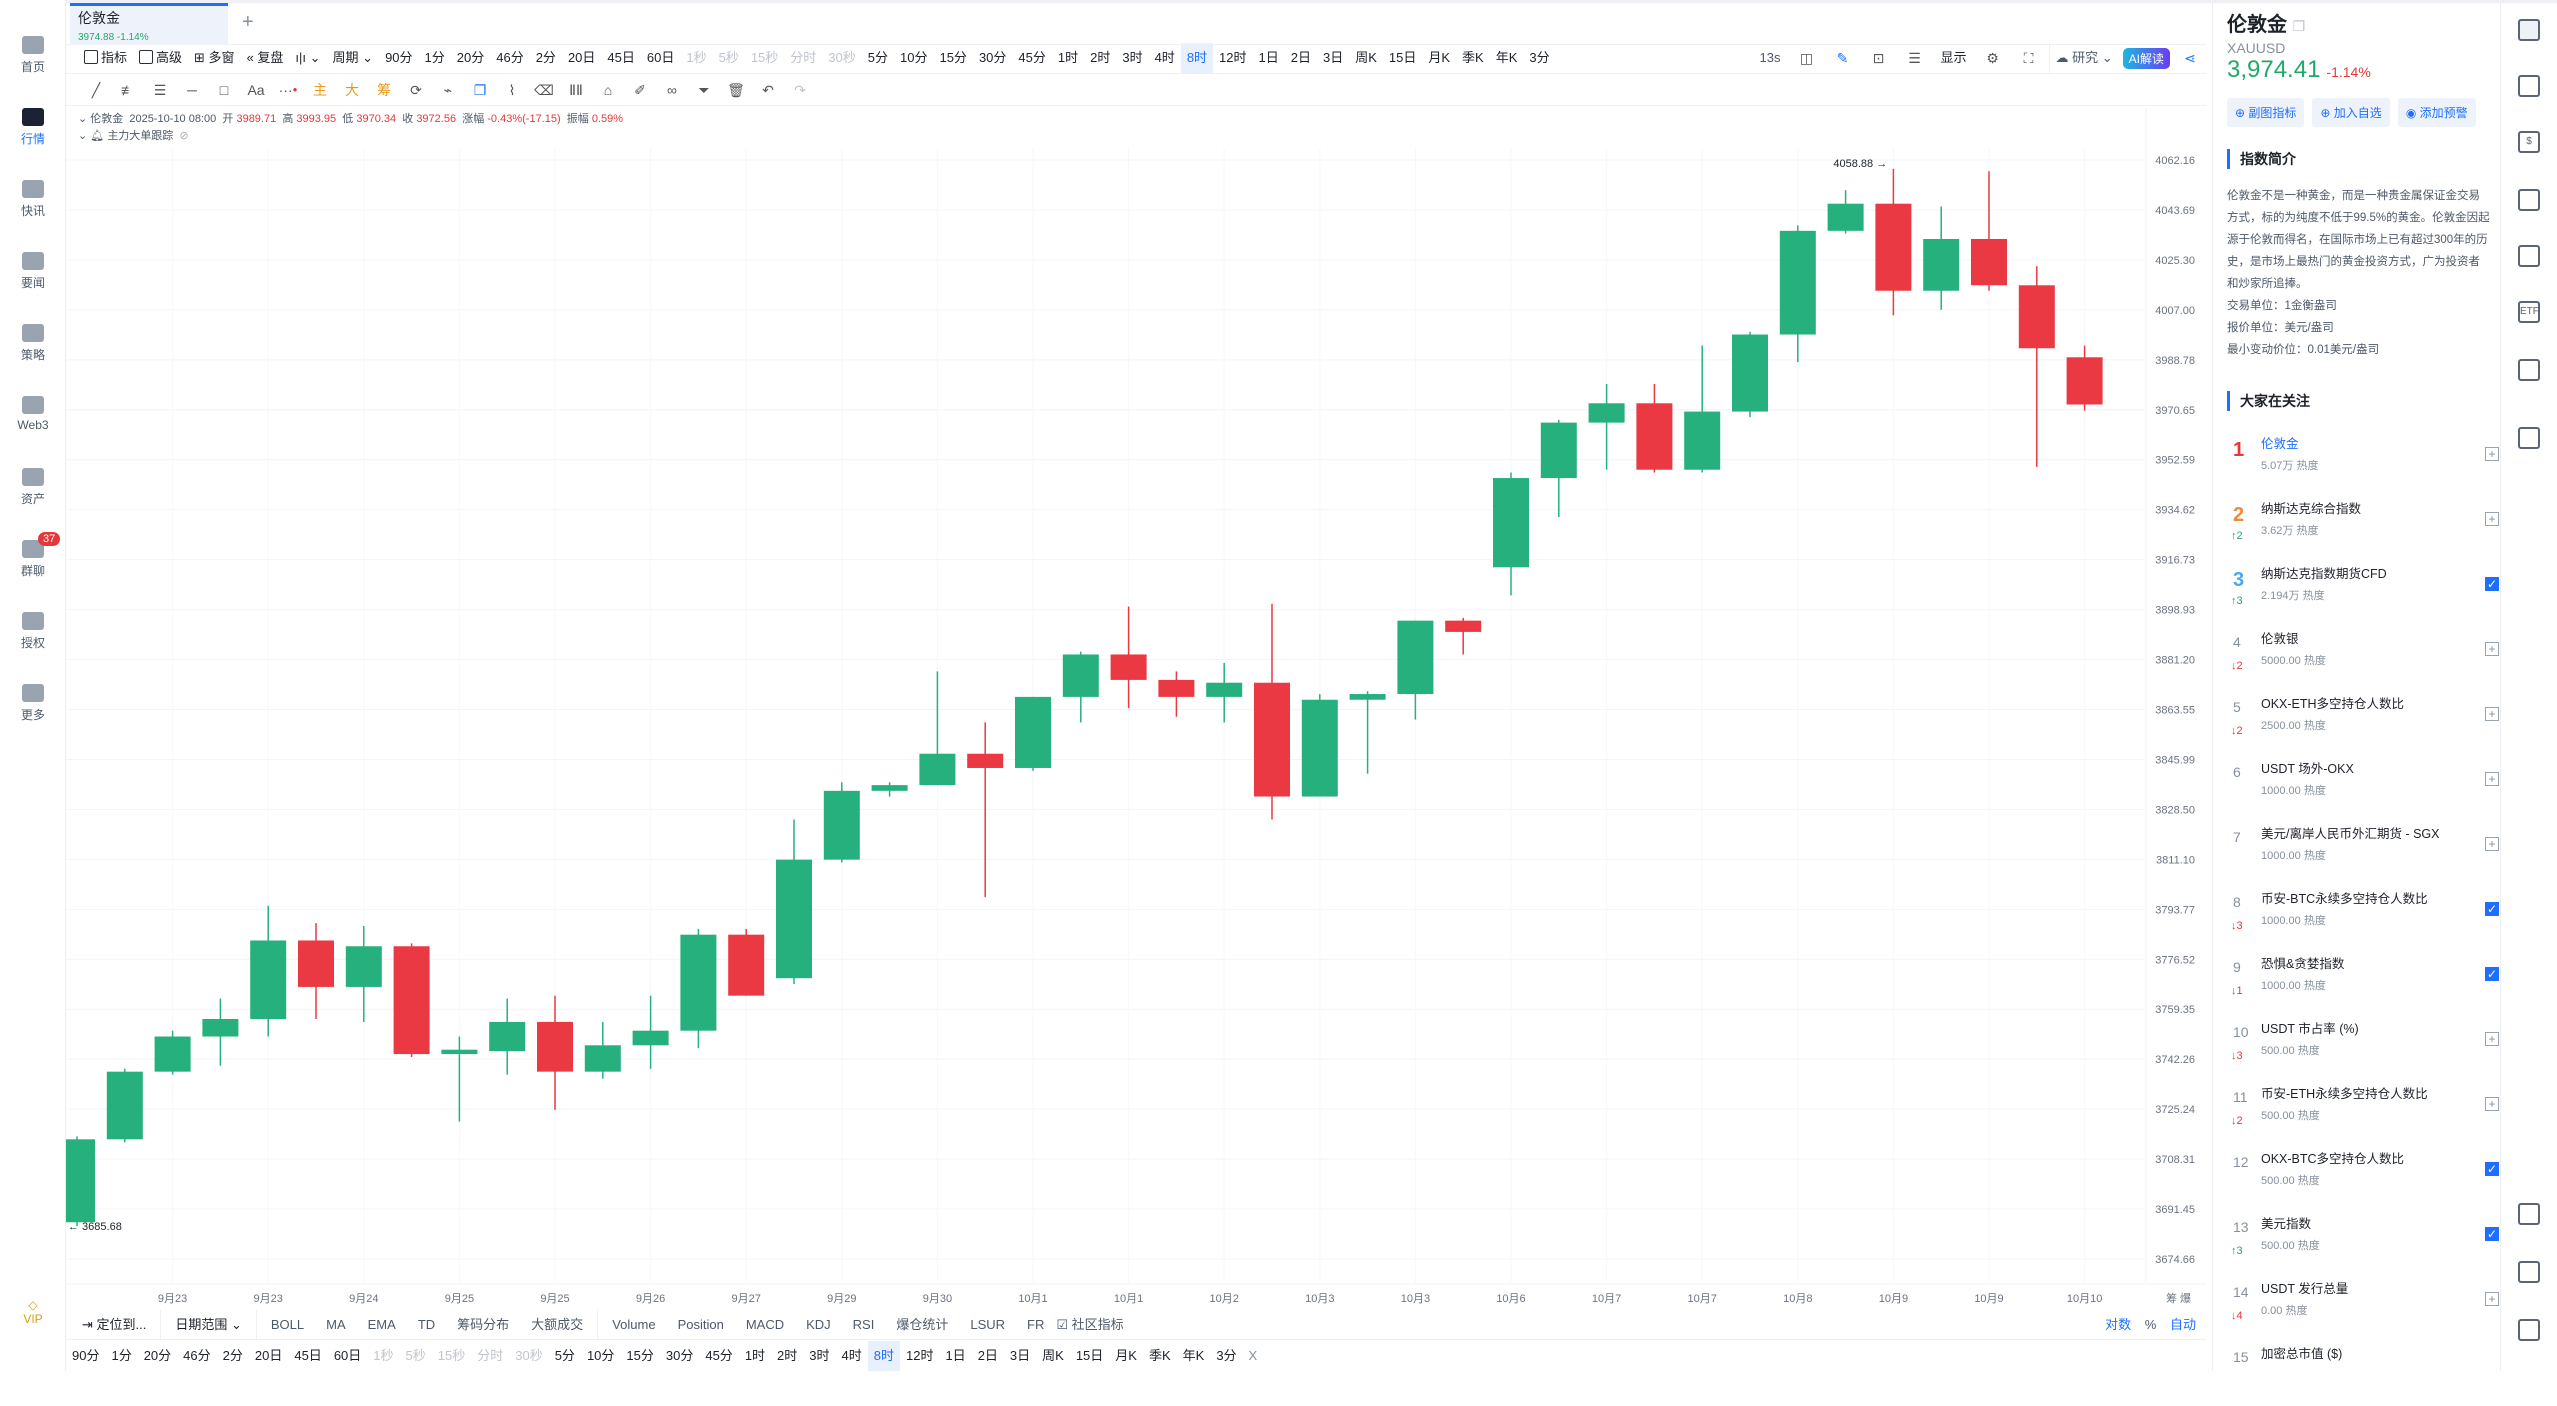 This screenshot has width=2557, height=1406. I want to click on watch-list-item: 1 伦敦金 5.07万 热度 +, so click(2363, 463).